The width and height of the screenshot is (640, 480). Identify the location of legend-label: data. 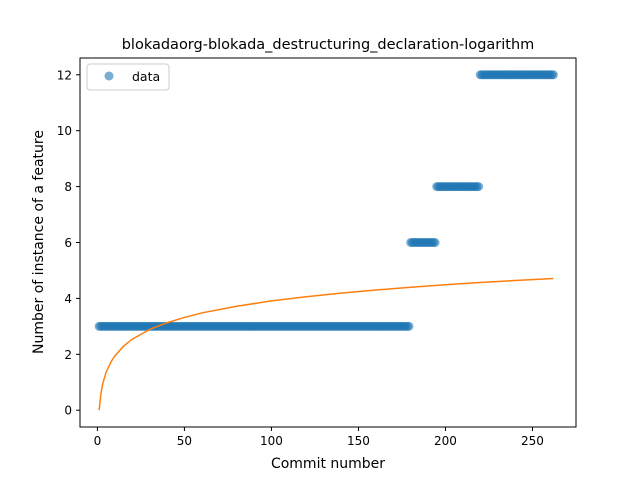
(146, 76).